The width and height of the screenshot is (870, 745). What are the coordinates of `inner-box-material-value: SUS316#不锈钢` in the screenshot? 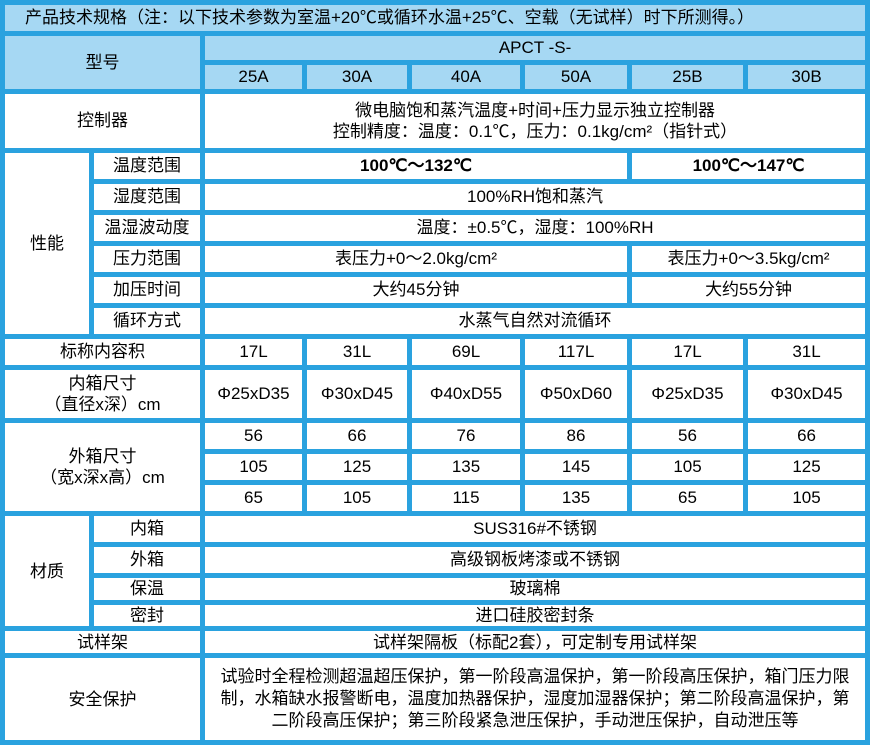 It's located at (535, 529).